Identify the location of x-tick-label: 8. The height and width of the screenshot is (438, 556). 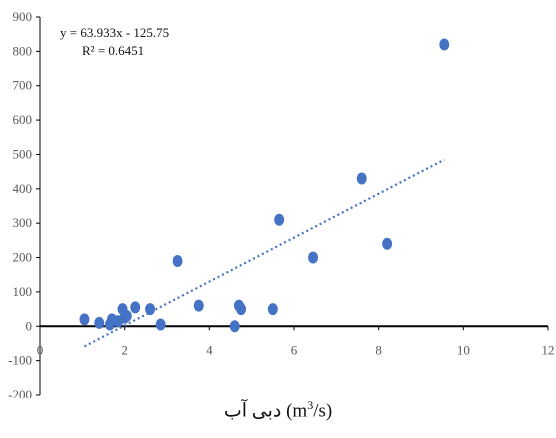
(378, 349).